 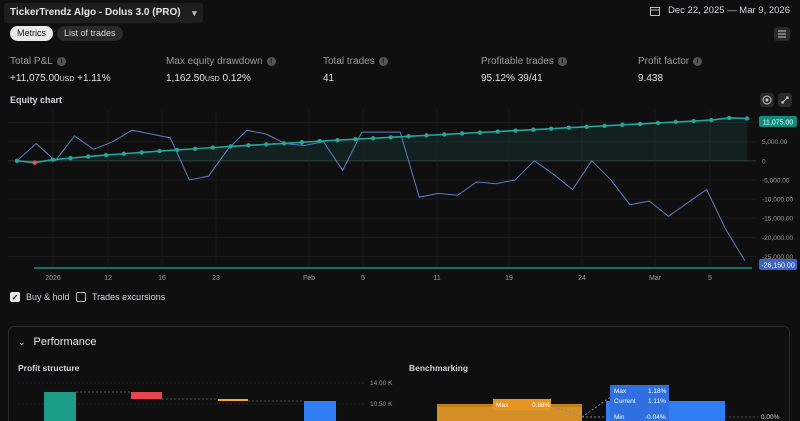 I want to click on y-tick-label: -5,000.00, so click(x=776, y=180).